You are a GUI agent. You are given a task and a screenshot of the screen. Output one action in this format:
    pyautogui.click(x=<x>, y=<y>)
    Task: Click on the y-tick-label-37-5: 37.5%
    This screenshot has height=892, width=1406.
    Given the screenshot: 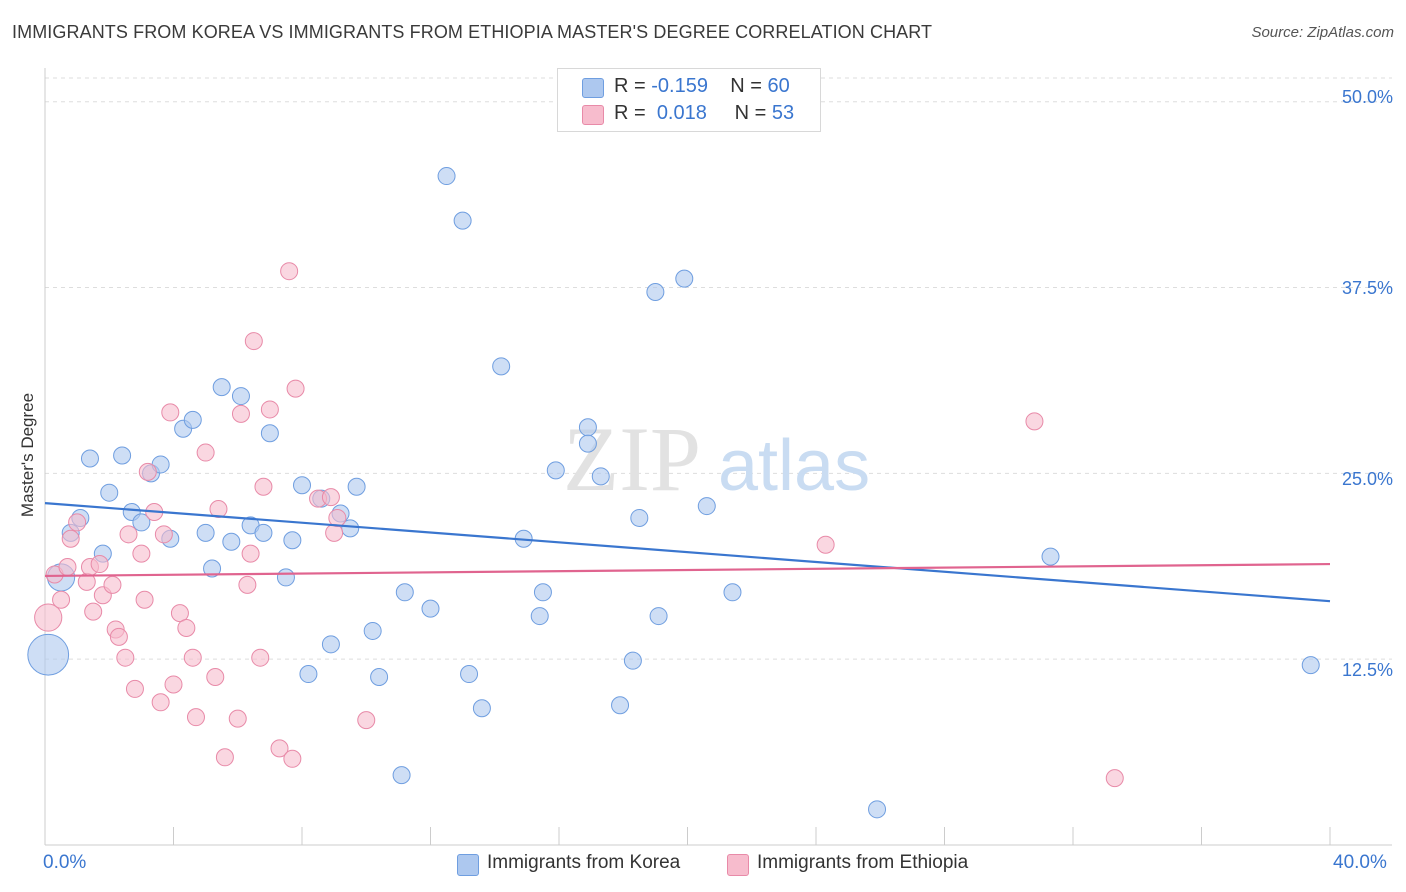 What is the action you would take?
    pyautogui.click(x=1367, y=288)
    